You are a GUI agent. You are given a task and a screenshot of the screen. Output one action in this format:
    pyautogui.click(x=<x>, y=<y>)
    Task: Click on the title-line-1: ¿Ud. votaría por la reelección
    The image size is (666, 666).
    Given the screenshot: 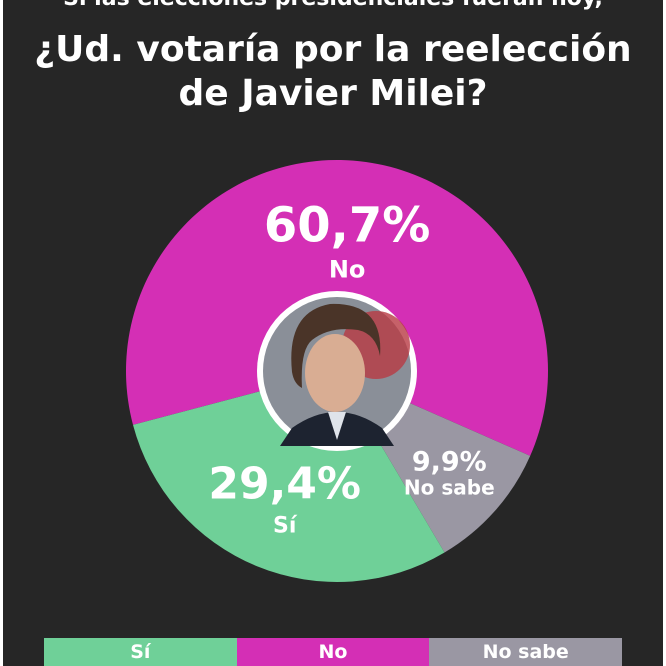 What is the action you would take?
    pyautogui.click(x=333, y=49)
    